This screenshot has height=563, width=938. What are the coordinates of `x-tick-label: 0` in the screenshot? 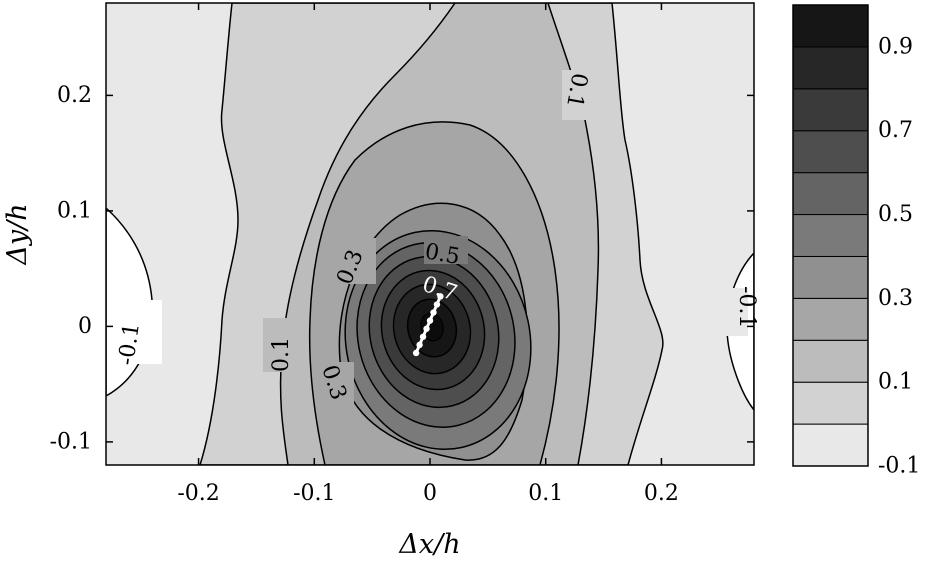 It's located at (430, 493).